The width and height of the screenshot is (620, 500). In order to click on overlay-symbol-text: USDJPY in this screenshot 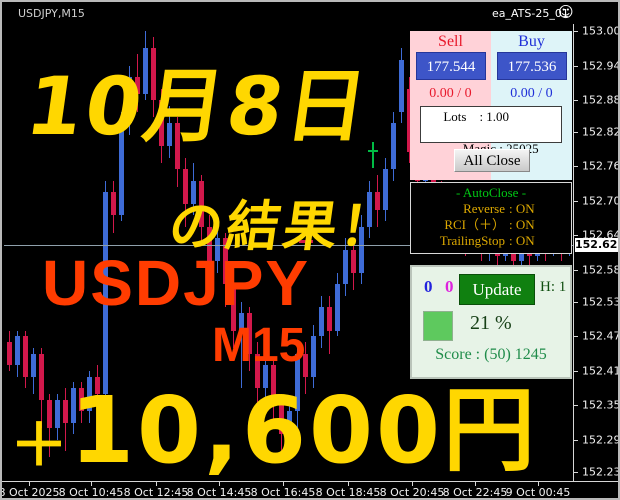, I will do `click(176, 283)`.